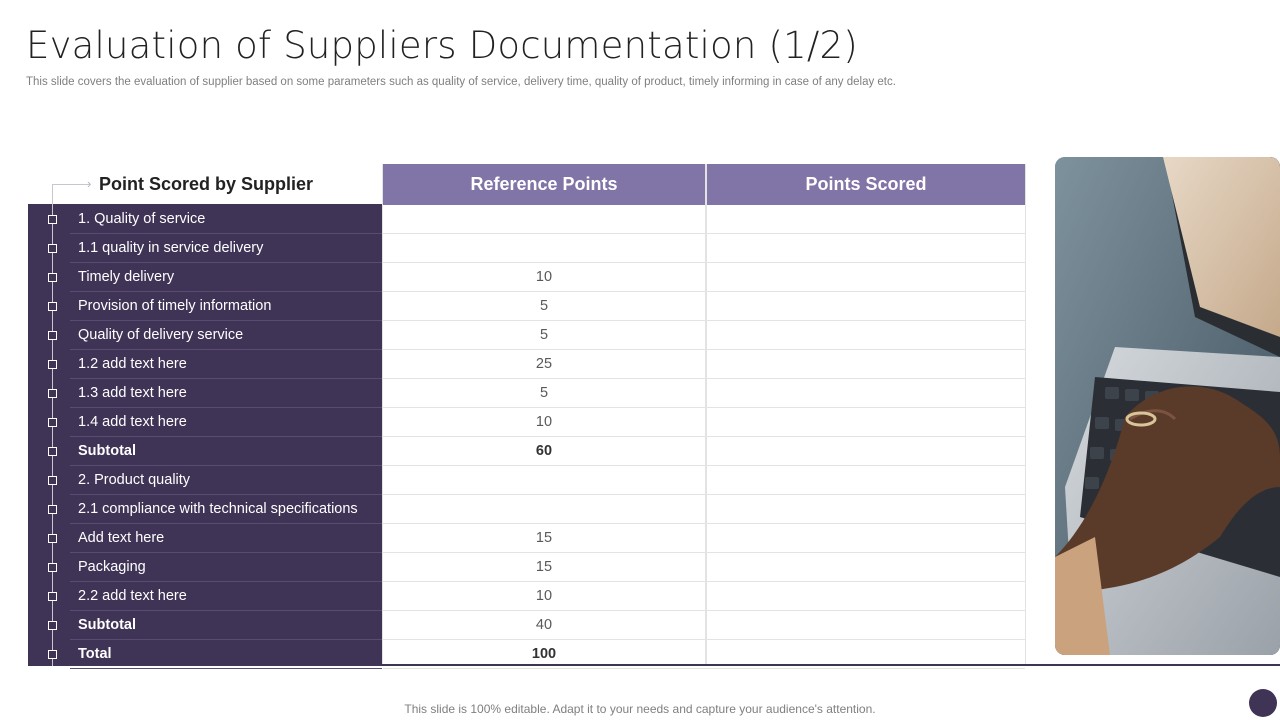 The height and width of the screenshot is (720, 1280). Describe the element at coordinates (126, 277) in the screenshot. I see `criterion-label: Timely delivery` at that location.